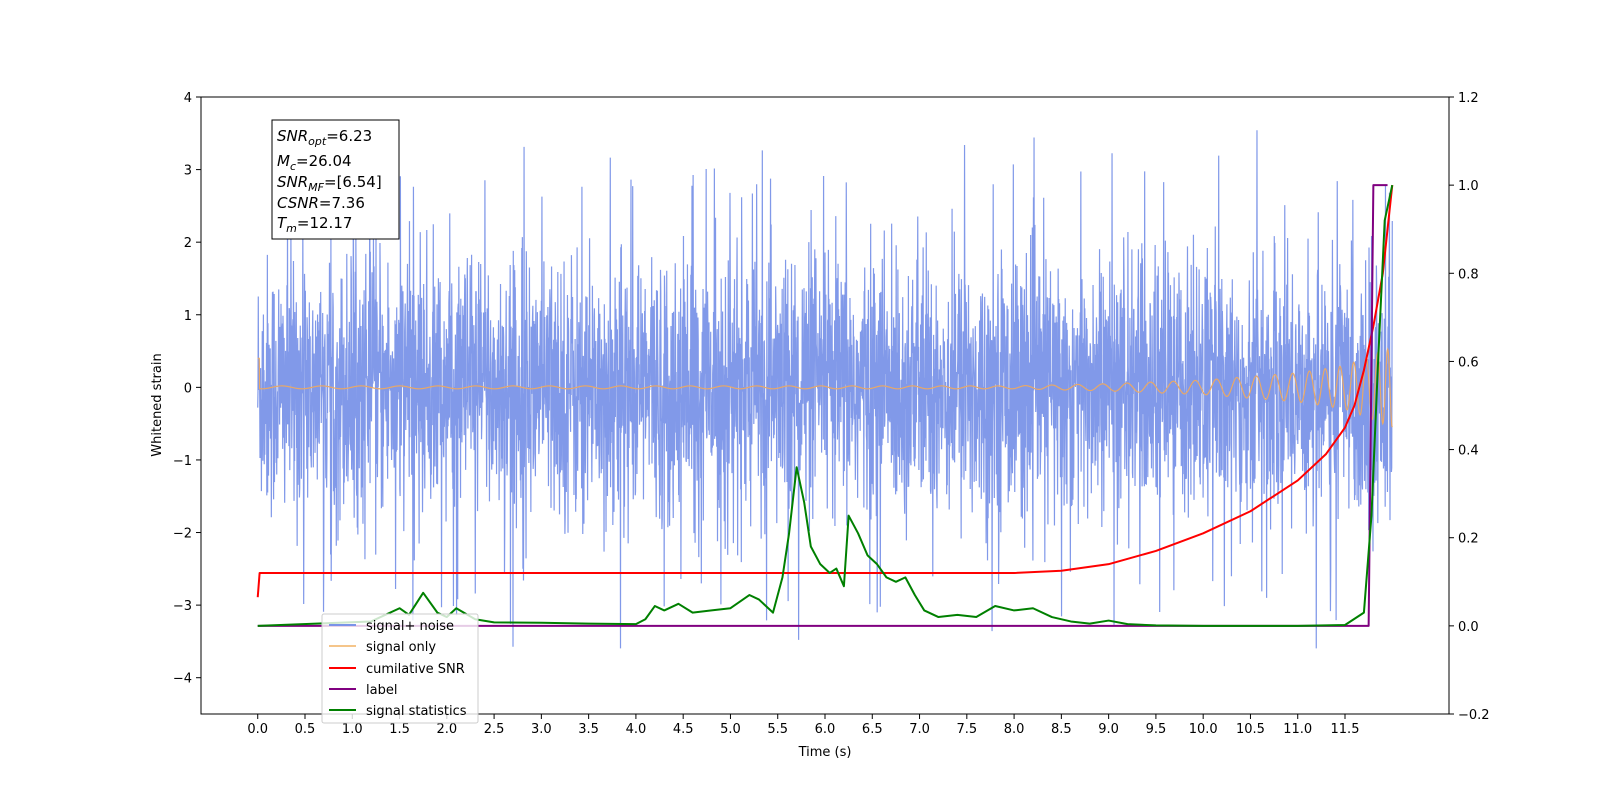 The height and width of the screenshot is (800, 1600). What do you see at coordinates (1468, 274) in the screenshot?
I see `y-right-tick-label: 0.8` at bounding box center [1468, 274].